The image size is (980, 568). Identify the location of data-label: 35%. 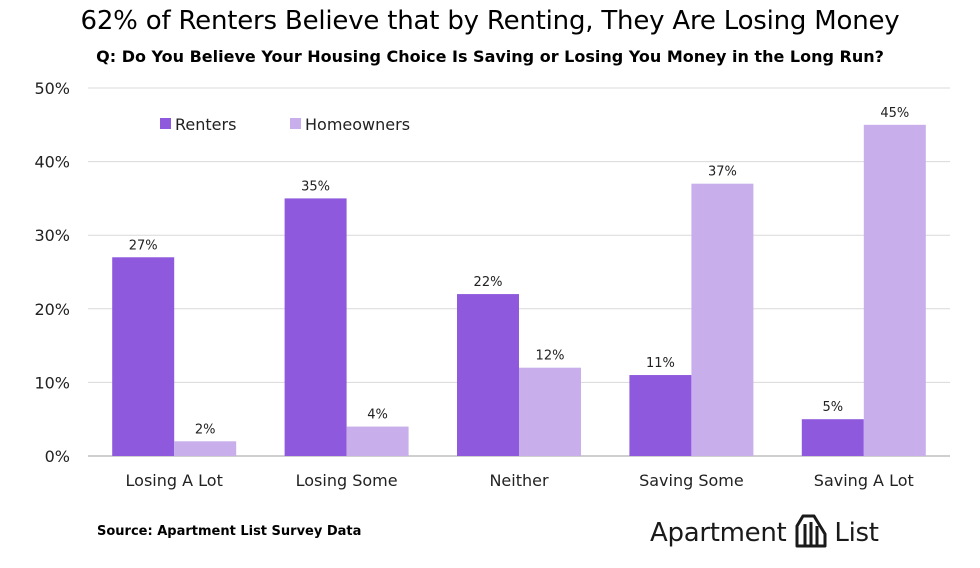
(315, 186).